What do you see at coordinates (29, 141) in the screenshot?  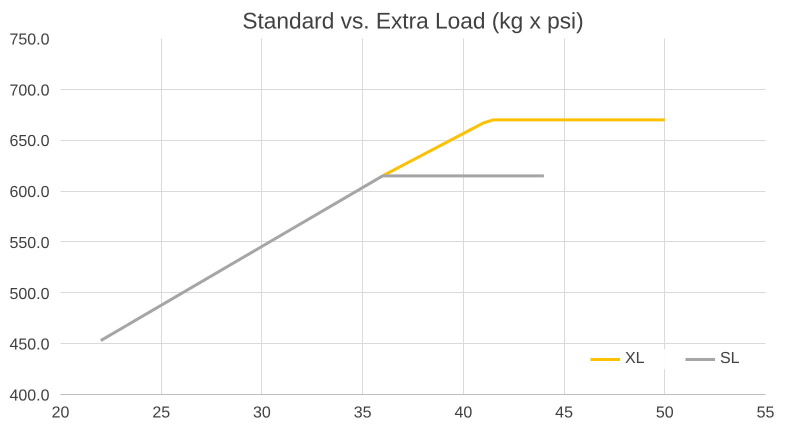 I see `y-tick-label: 650.0` at bounding box center [29, 141].